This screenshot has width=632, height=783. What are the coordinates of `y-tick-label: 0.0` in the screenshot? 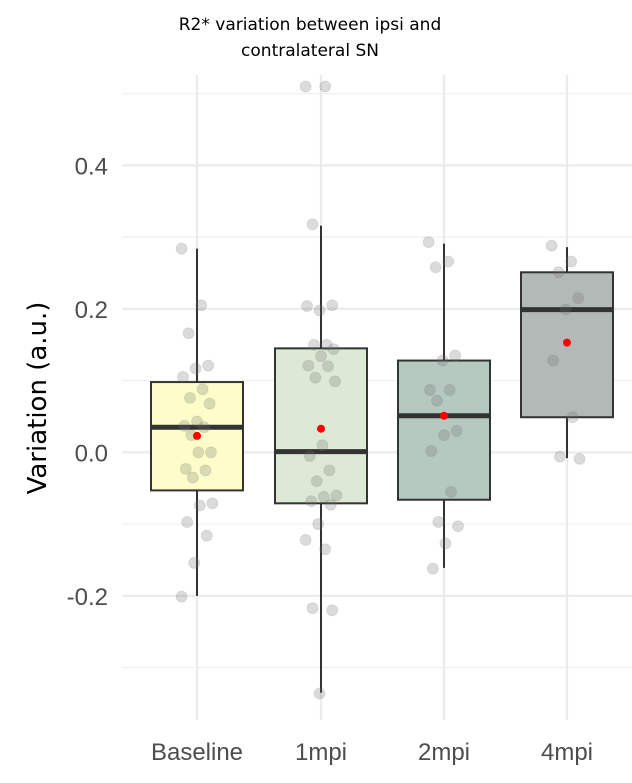 It's located at (91, 453).